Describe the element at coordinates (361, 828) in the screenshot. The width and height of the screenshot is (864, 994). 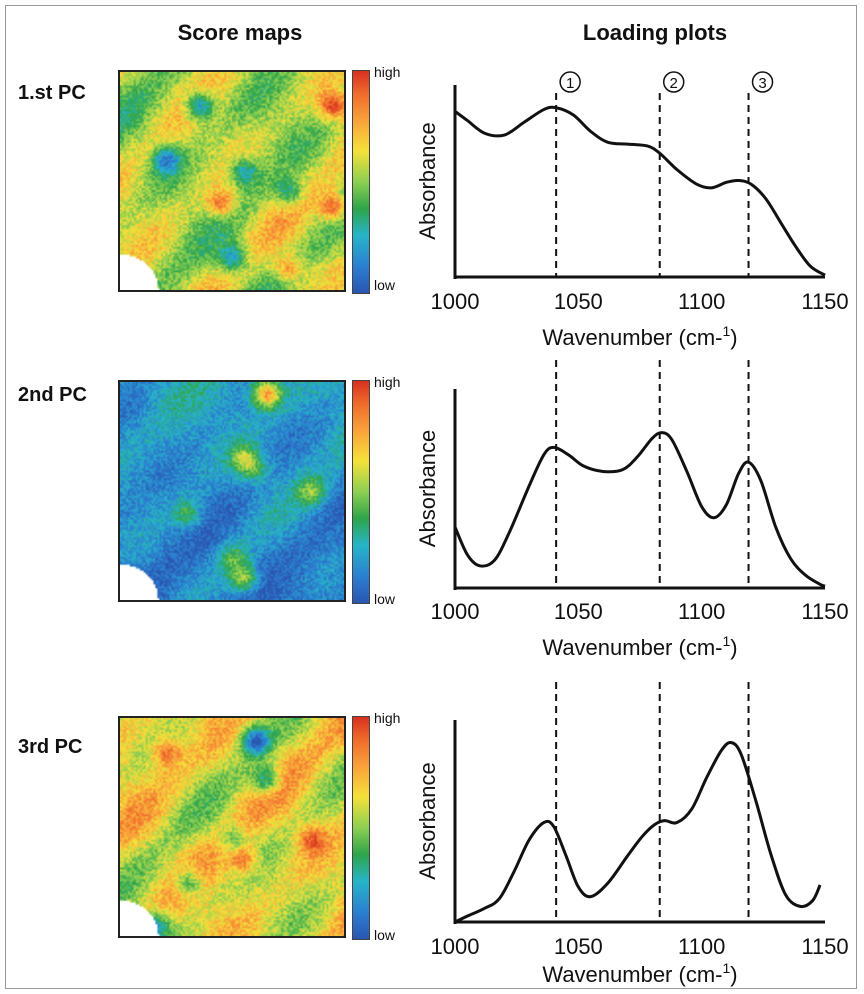
I see `pc3-colorbar` at that location.